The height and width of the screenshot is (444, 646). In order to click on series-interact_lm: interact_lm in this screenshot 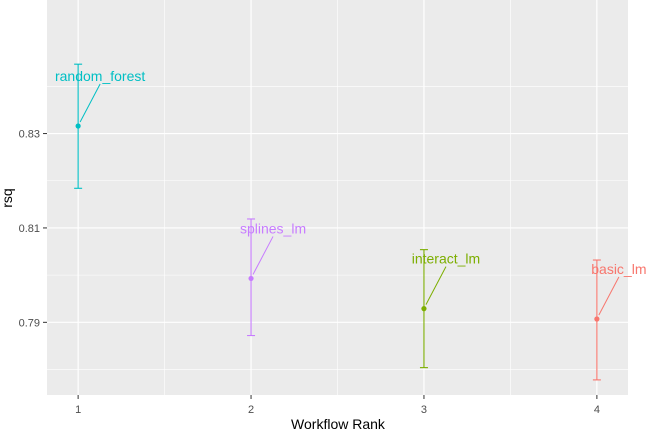, I will do `click(446, 309)`.